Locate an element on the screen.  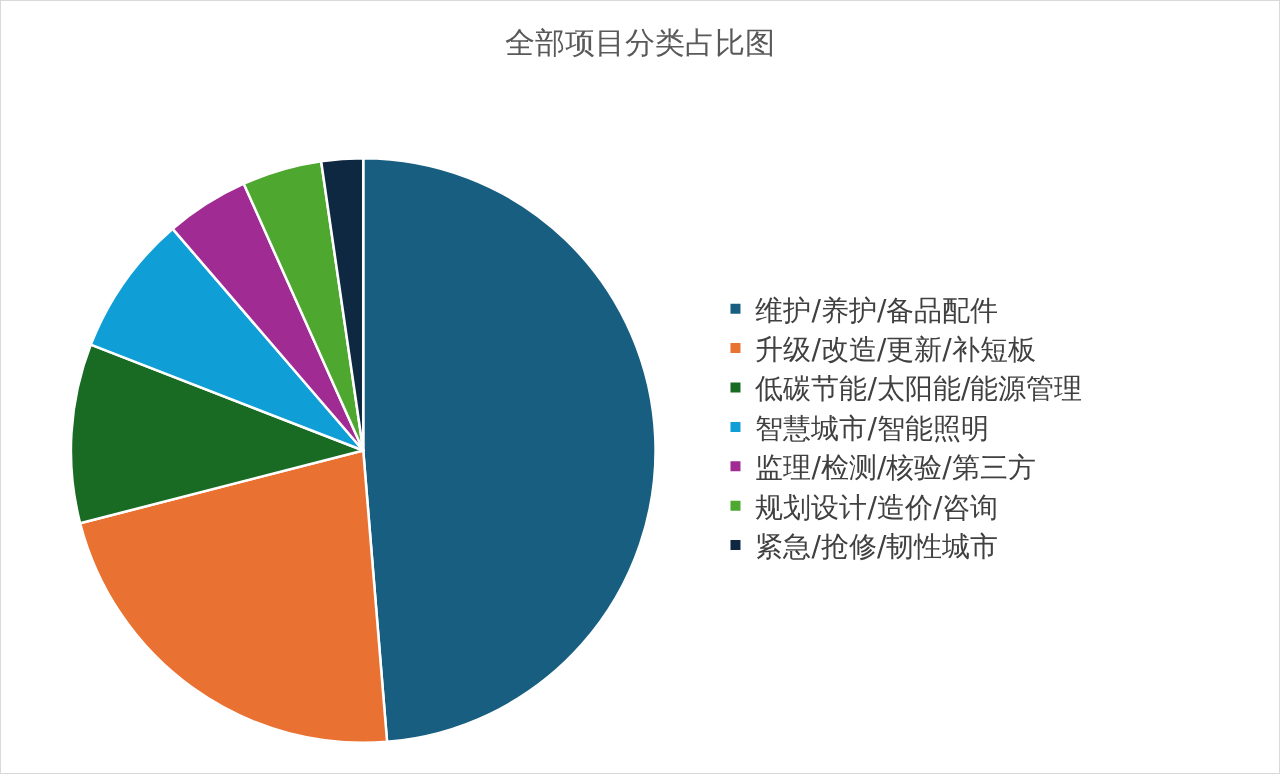
legend-label: 维护/养护/备品配件 is located at coordinates (877, 310).